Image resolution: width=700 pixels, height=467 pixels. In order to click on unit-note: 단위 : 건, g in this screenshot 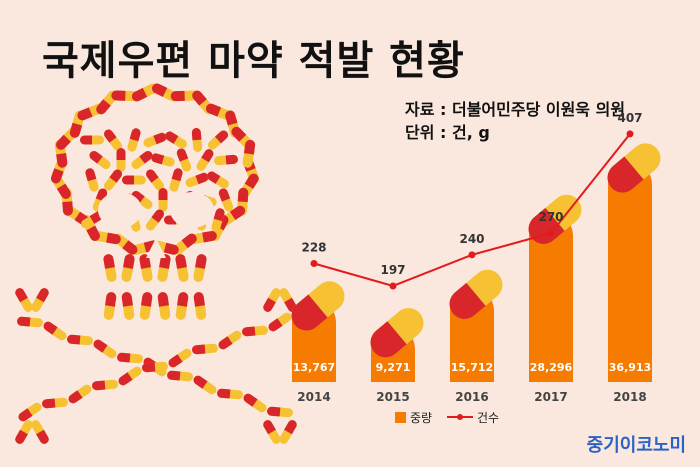, I will do `click(447, 132)`.